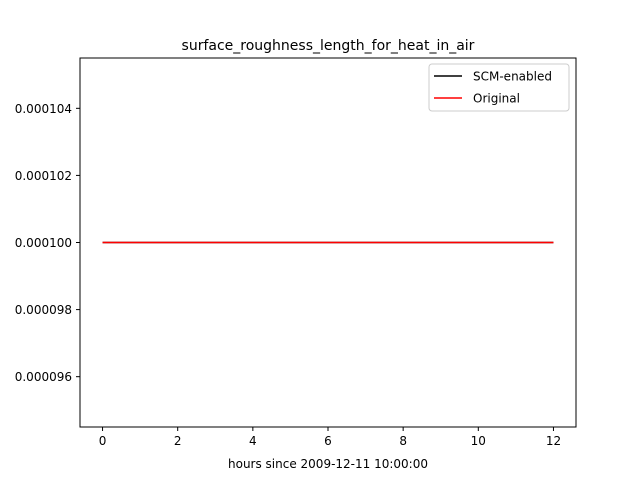 The height and width of the screenshot is (480, 640). I want to click on chart-title: surface_roughness_length_for_heat_in_air, so click(328, 46).